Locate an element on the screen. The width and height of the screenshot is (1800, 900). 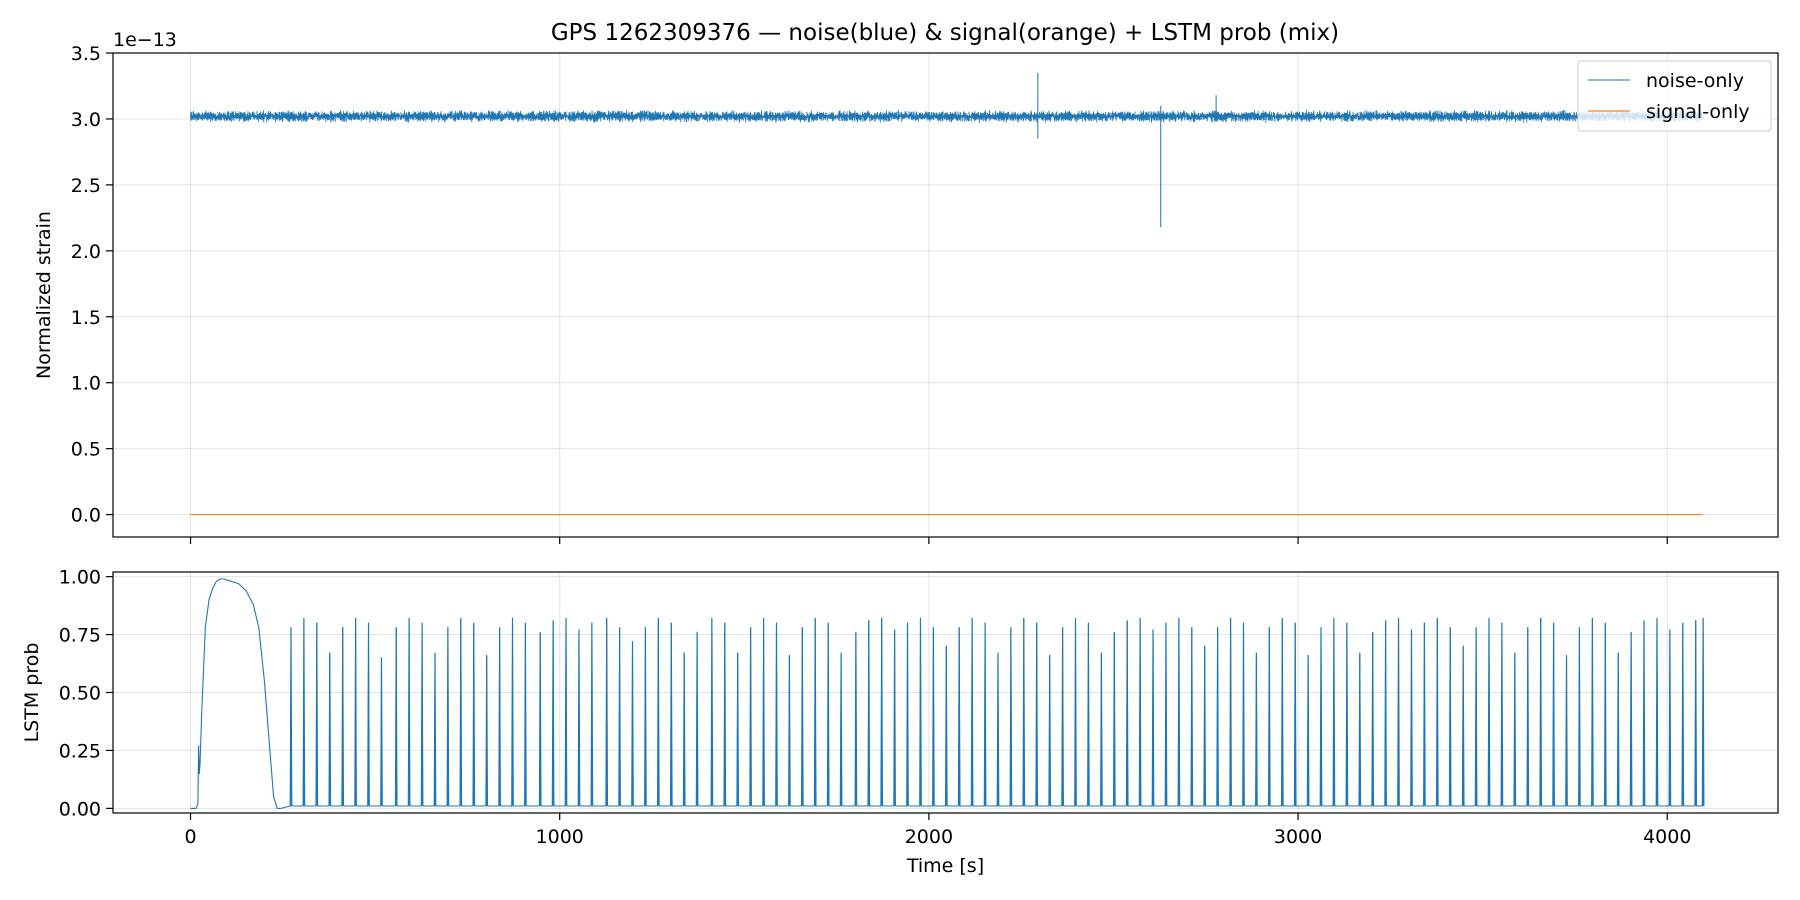
legend-box is located at coordinates (1674, 96).